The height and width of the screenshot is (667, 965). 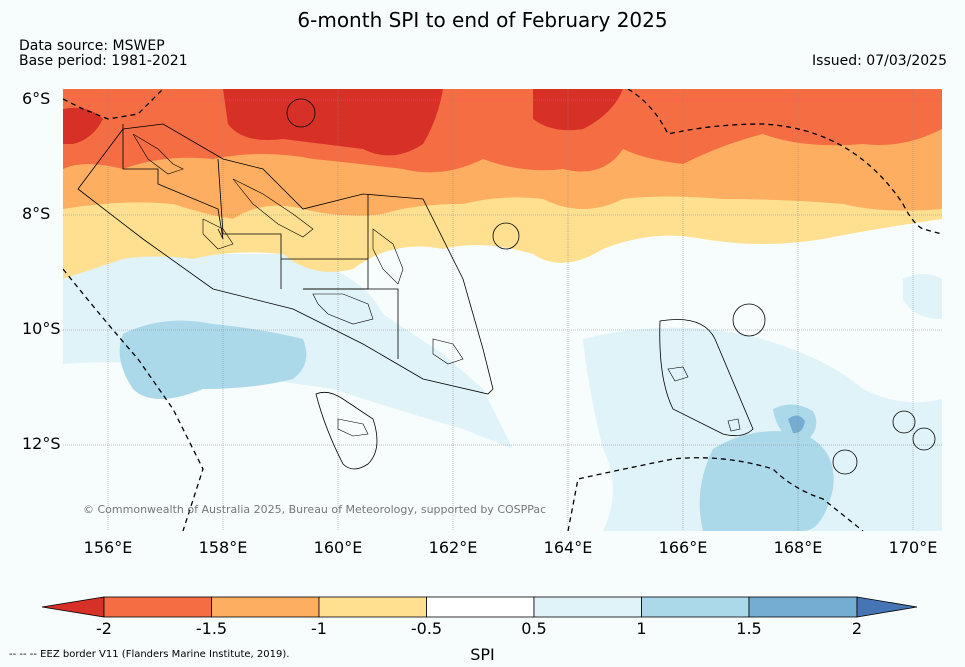 I want to click on wet-region-southeast, so click(x=762, y=429).